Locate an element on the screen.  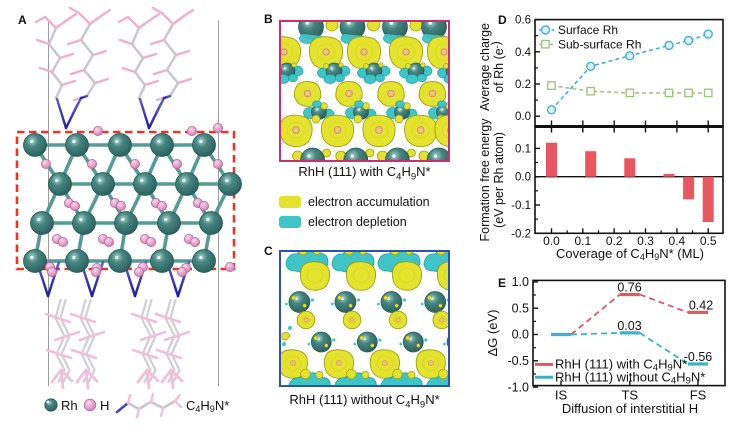
svg-text: -0.2 is located at coordinates (521, 234).